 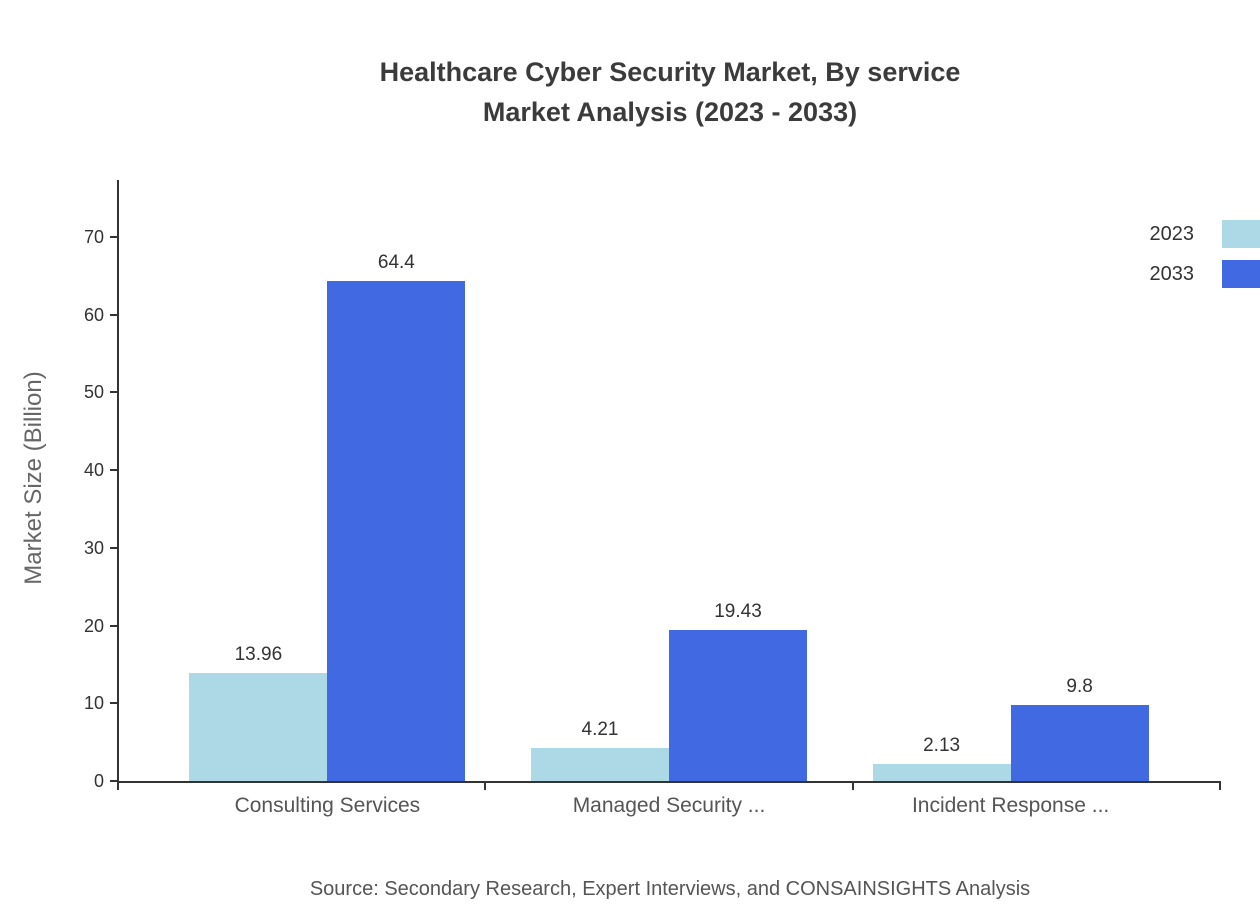 What do you see at coordinates (396, 262) in the screenshot?
I see `value-label-2033-consulting-services: 64.4` at bounding box center [396, 262].